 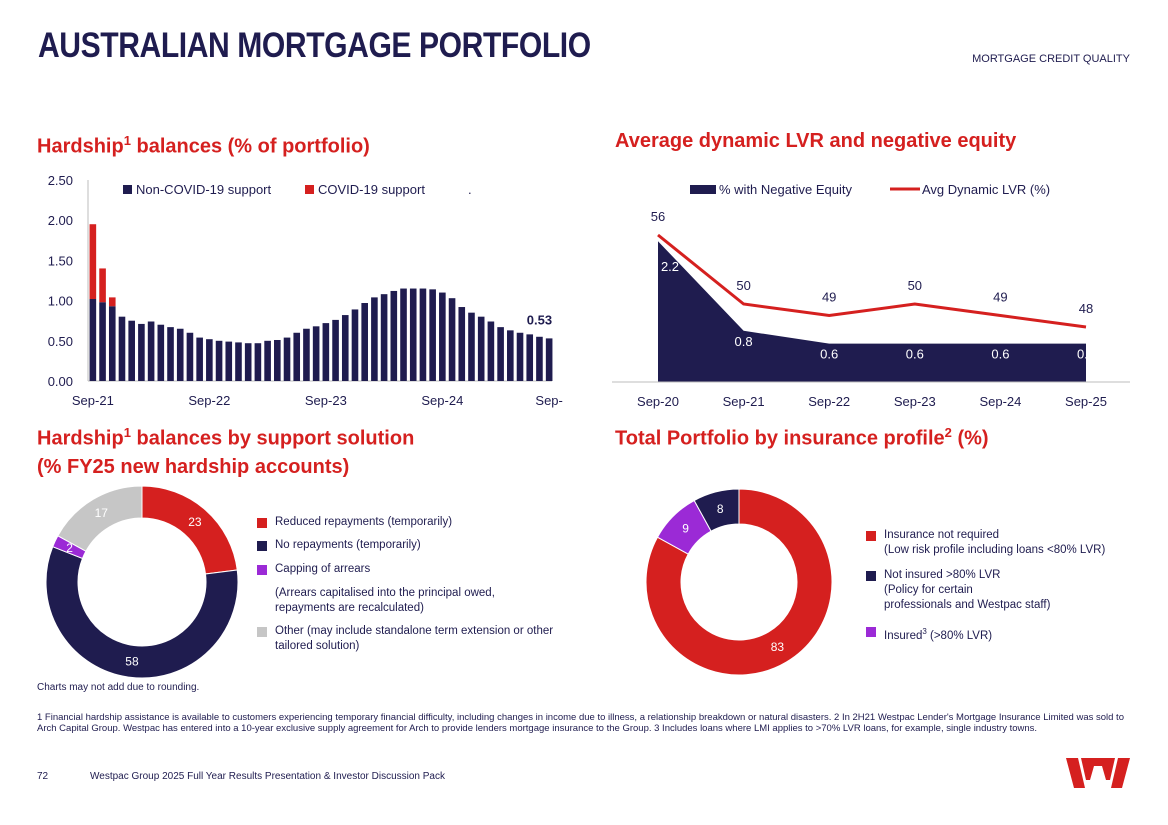 I want to click on donut-slice-label: 58, so click(x=132, y=661).